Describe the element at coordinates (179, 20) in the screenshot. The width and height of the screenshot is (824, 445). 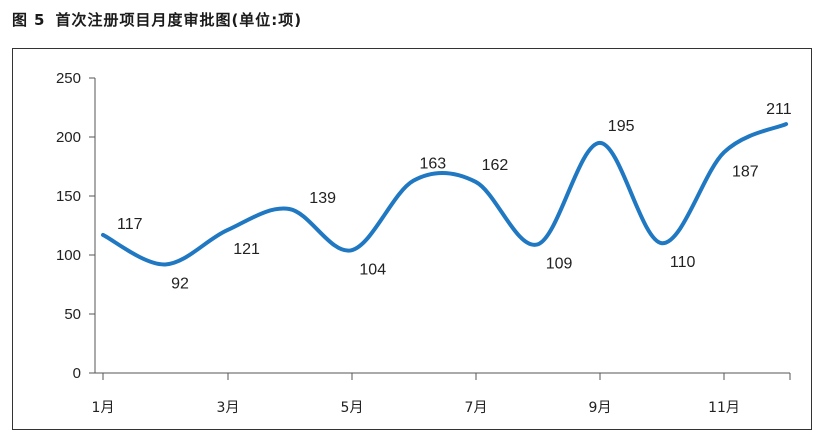
I see `title-text: 首次注册项目月度审批图(单位:项)` at that location.